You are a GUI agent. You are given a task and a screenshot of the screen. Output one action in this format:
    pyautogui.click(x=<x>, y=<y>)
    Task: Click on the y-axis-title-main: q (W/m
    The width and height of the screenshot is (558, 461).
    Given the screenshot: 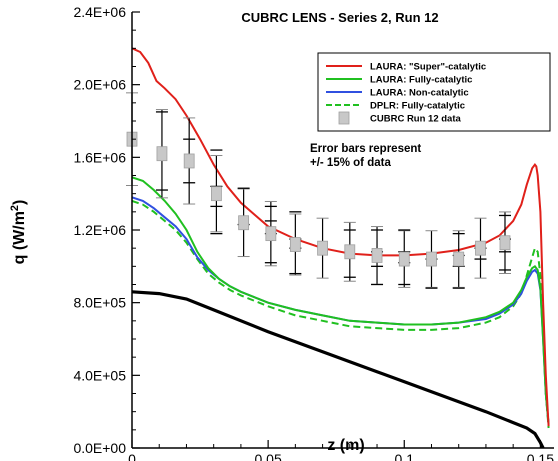 What is the action you would take?
    pyautogui.click(x=19, y=237)
    